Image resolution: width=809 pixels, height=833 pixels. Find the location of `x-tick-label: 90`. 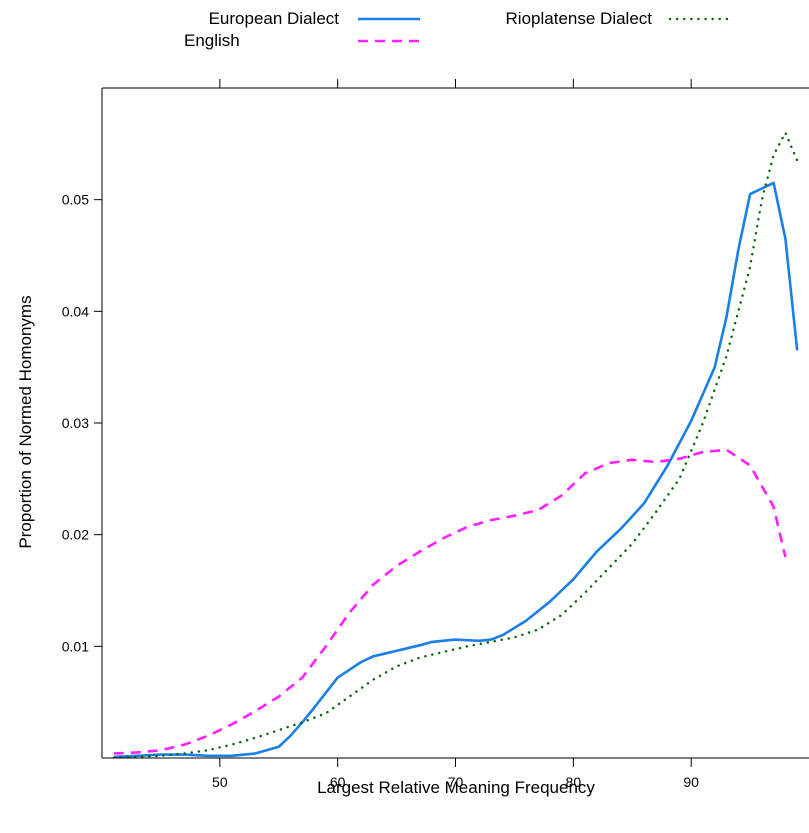

x-tick-label: 90 is located at coordinates (691, 782).